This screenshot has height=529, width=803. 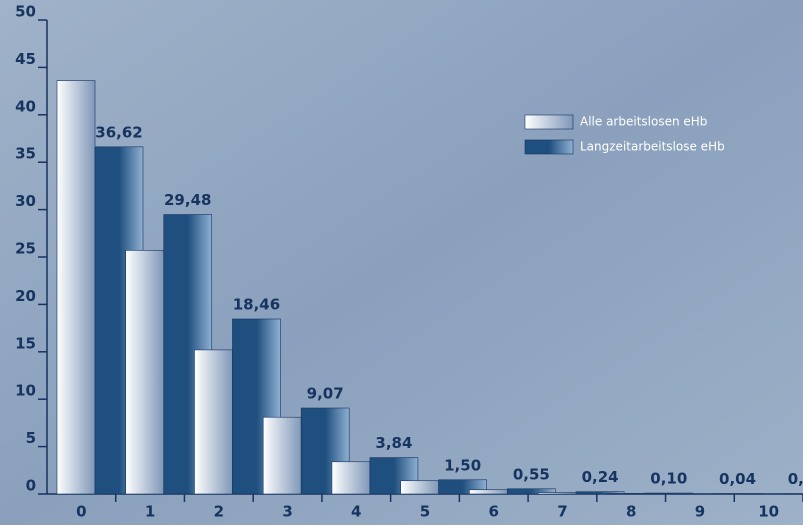 I want to click on y-tick-label: 0, so click(x=31, y=486).